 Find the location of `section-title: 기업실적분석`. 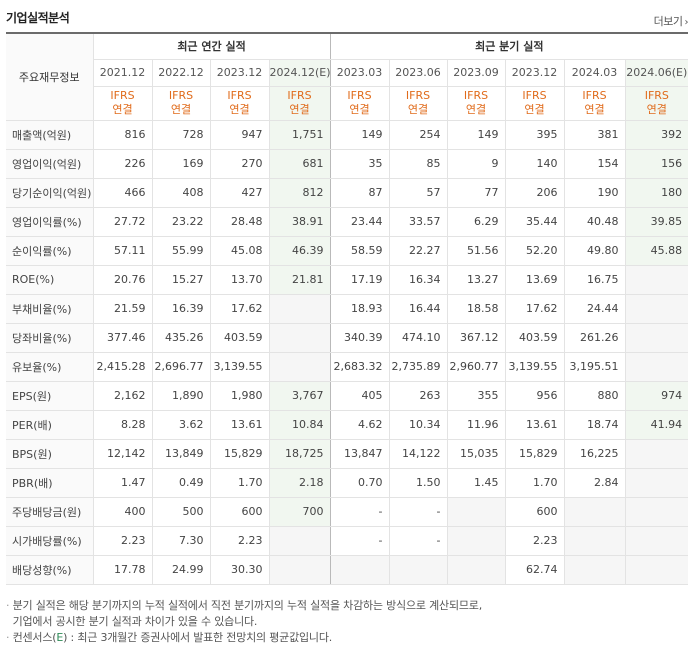

section-title: 기업실적분석 is located at coordinates (38, 18).